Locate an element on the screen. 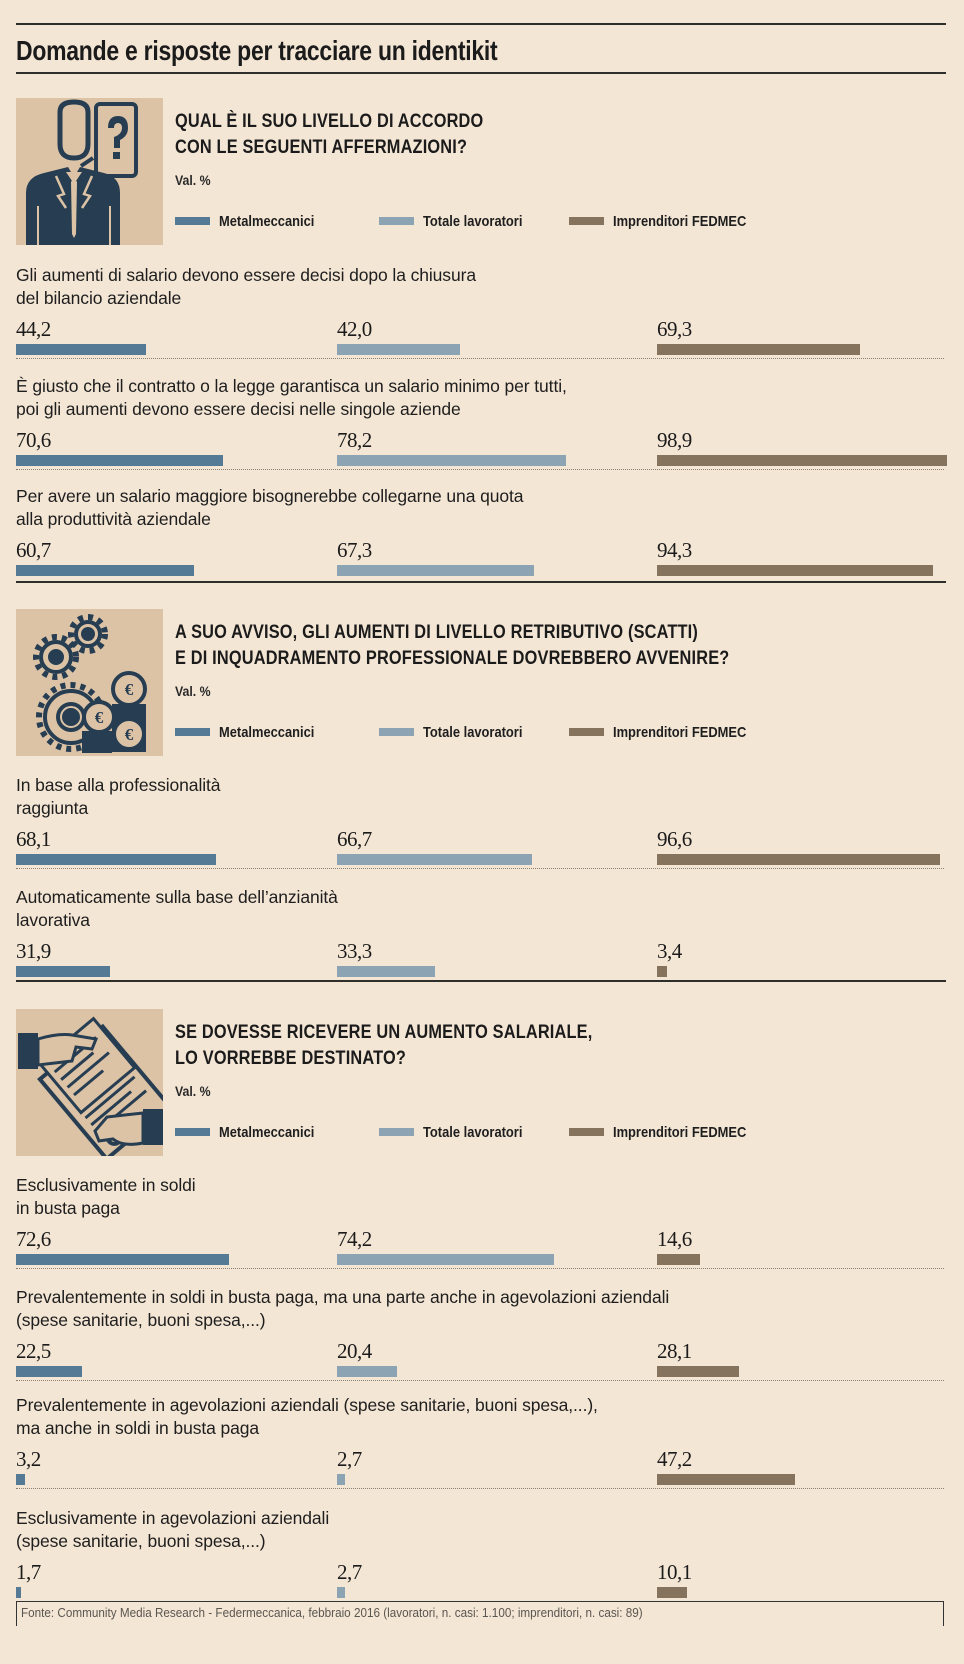 Image resolution: width=964 pixels, height=1664 pixels. value-label-metalmeccanici: 68,1 is located at coordinates (33, 839).